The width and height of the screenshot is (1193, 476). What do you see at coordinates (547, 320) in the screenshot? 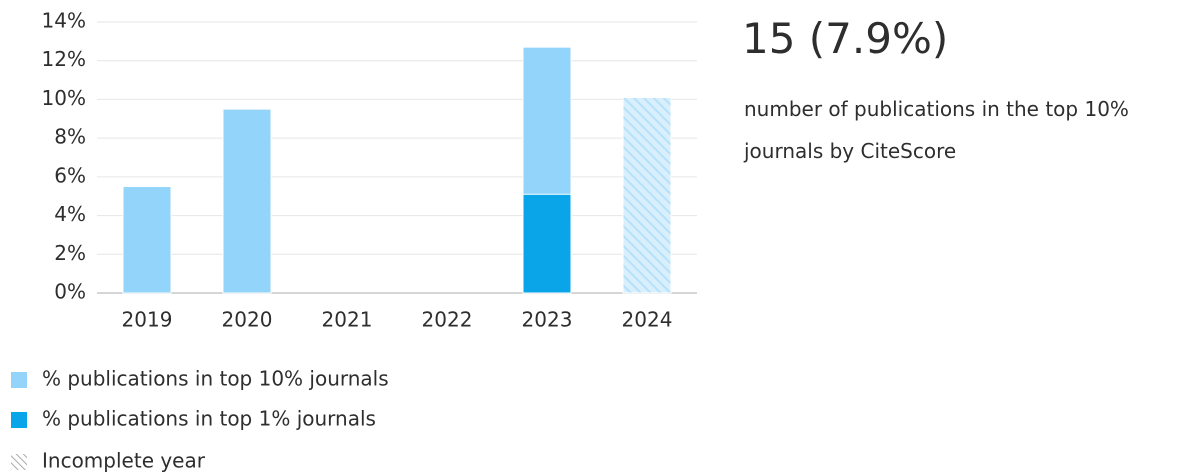
I see `x-tick-label: 2023` at bounding box center [547, 320].